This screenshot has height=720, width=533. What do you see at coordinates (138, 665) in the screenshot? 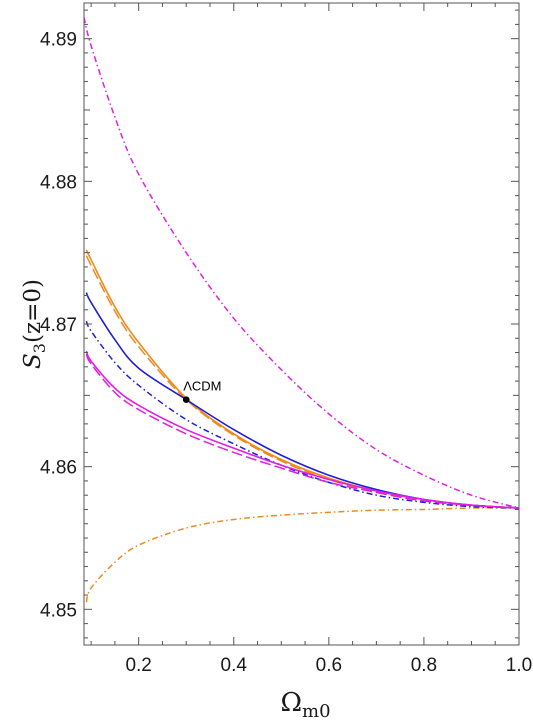
I see `x-tick-label: 0.2` at bounding box center [138, 665].